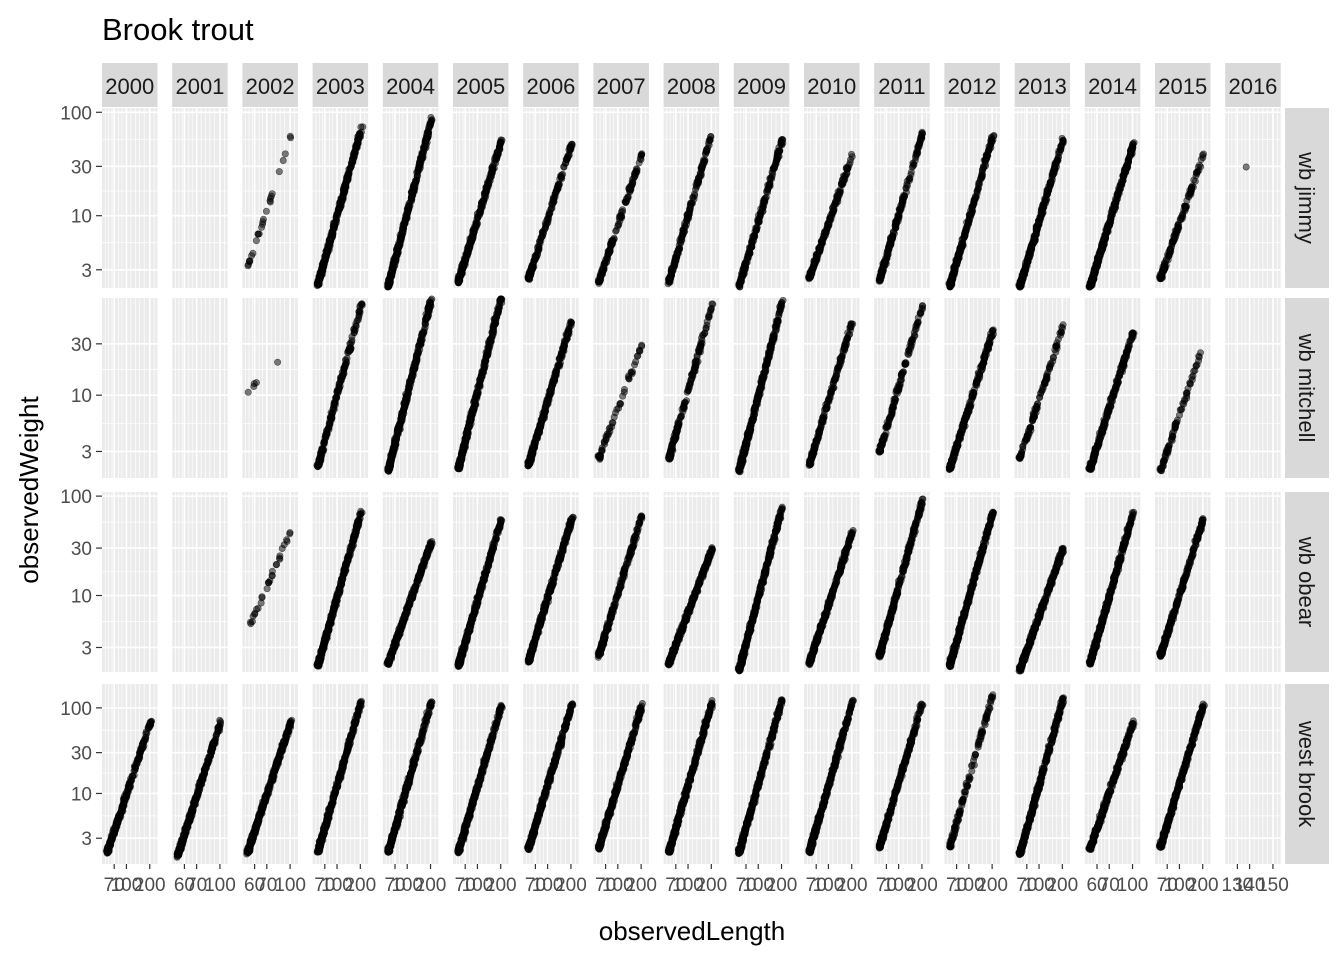 This screenshot has width=1344, height=960. What do you see at coordinates (1253, 198) in the screenshot?
I see `panel-bg-r0-c16` at bounding box center [1253, 198].